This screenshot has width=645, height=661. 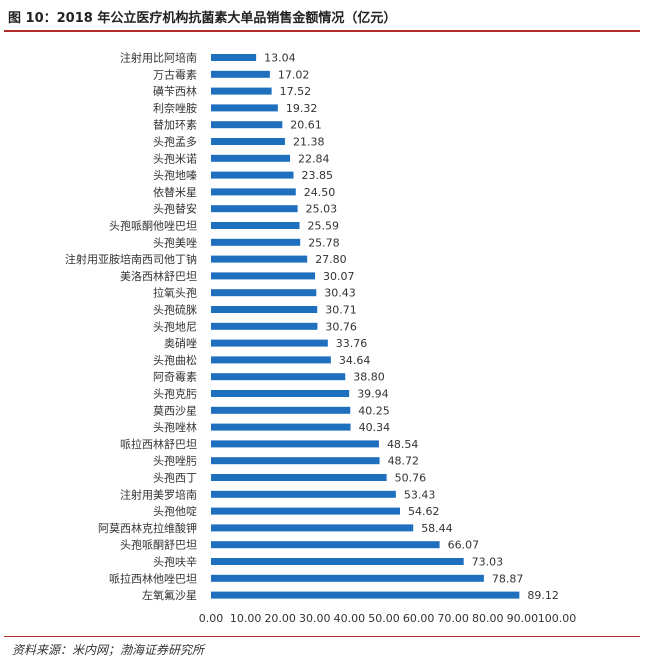 I want to click on category-label: 注射用比阿培南, so click(x=158, y=58).